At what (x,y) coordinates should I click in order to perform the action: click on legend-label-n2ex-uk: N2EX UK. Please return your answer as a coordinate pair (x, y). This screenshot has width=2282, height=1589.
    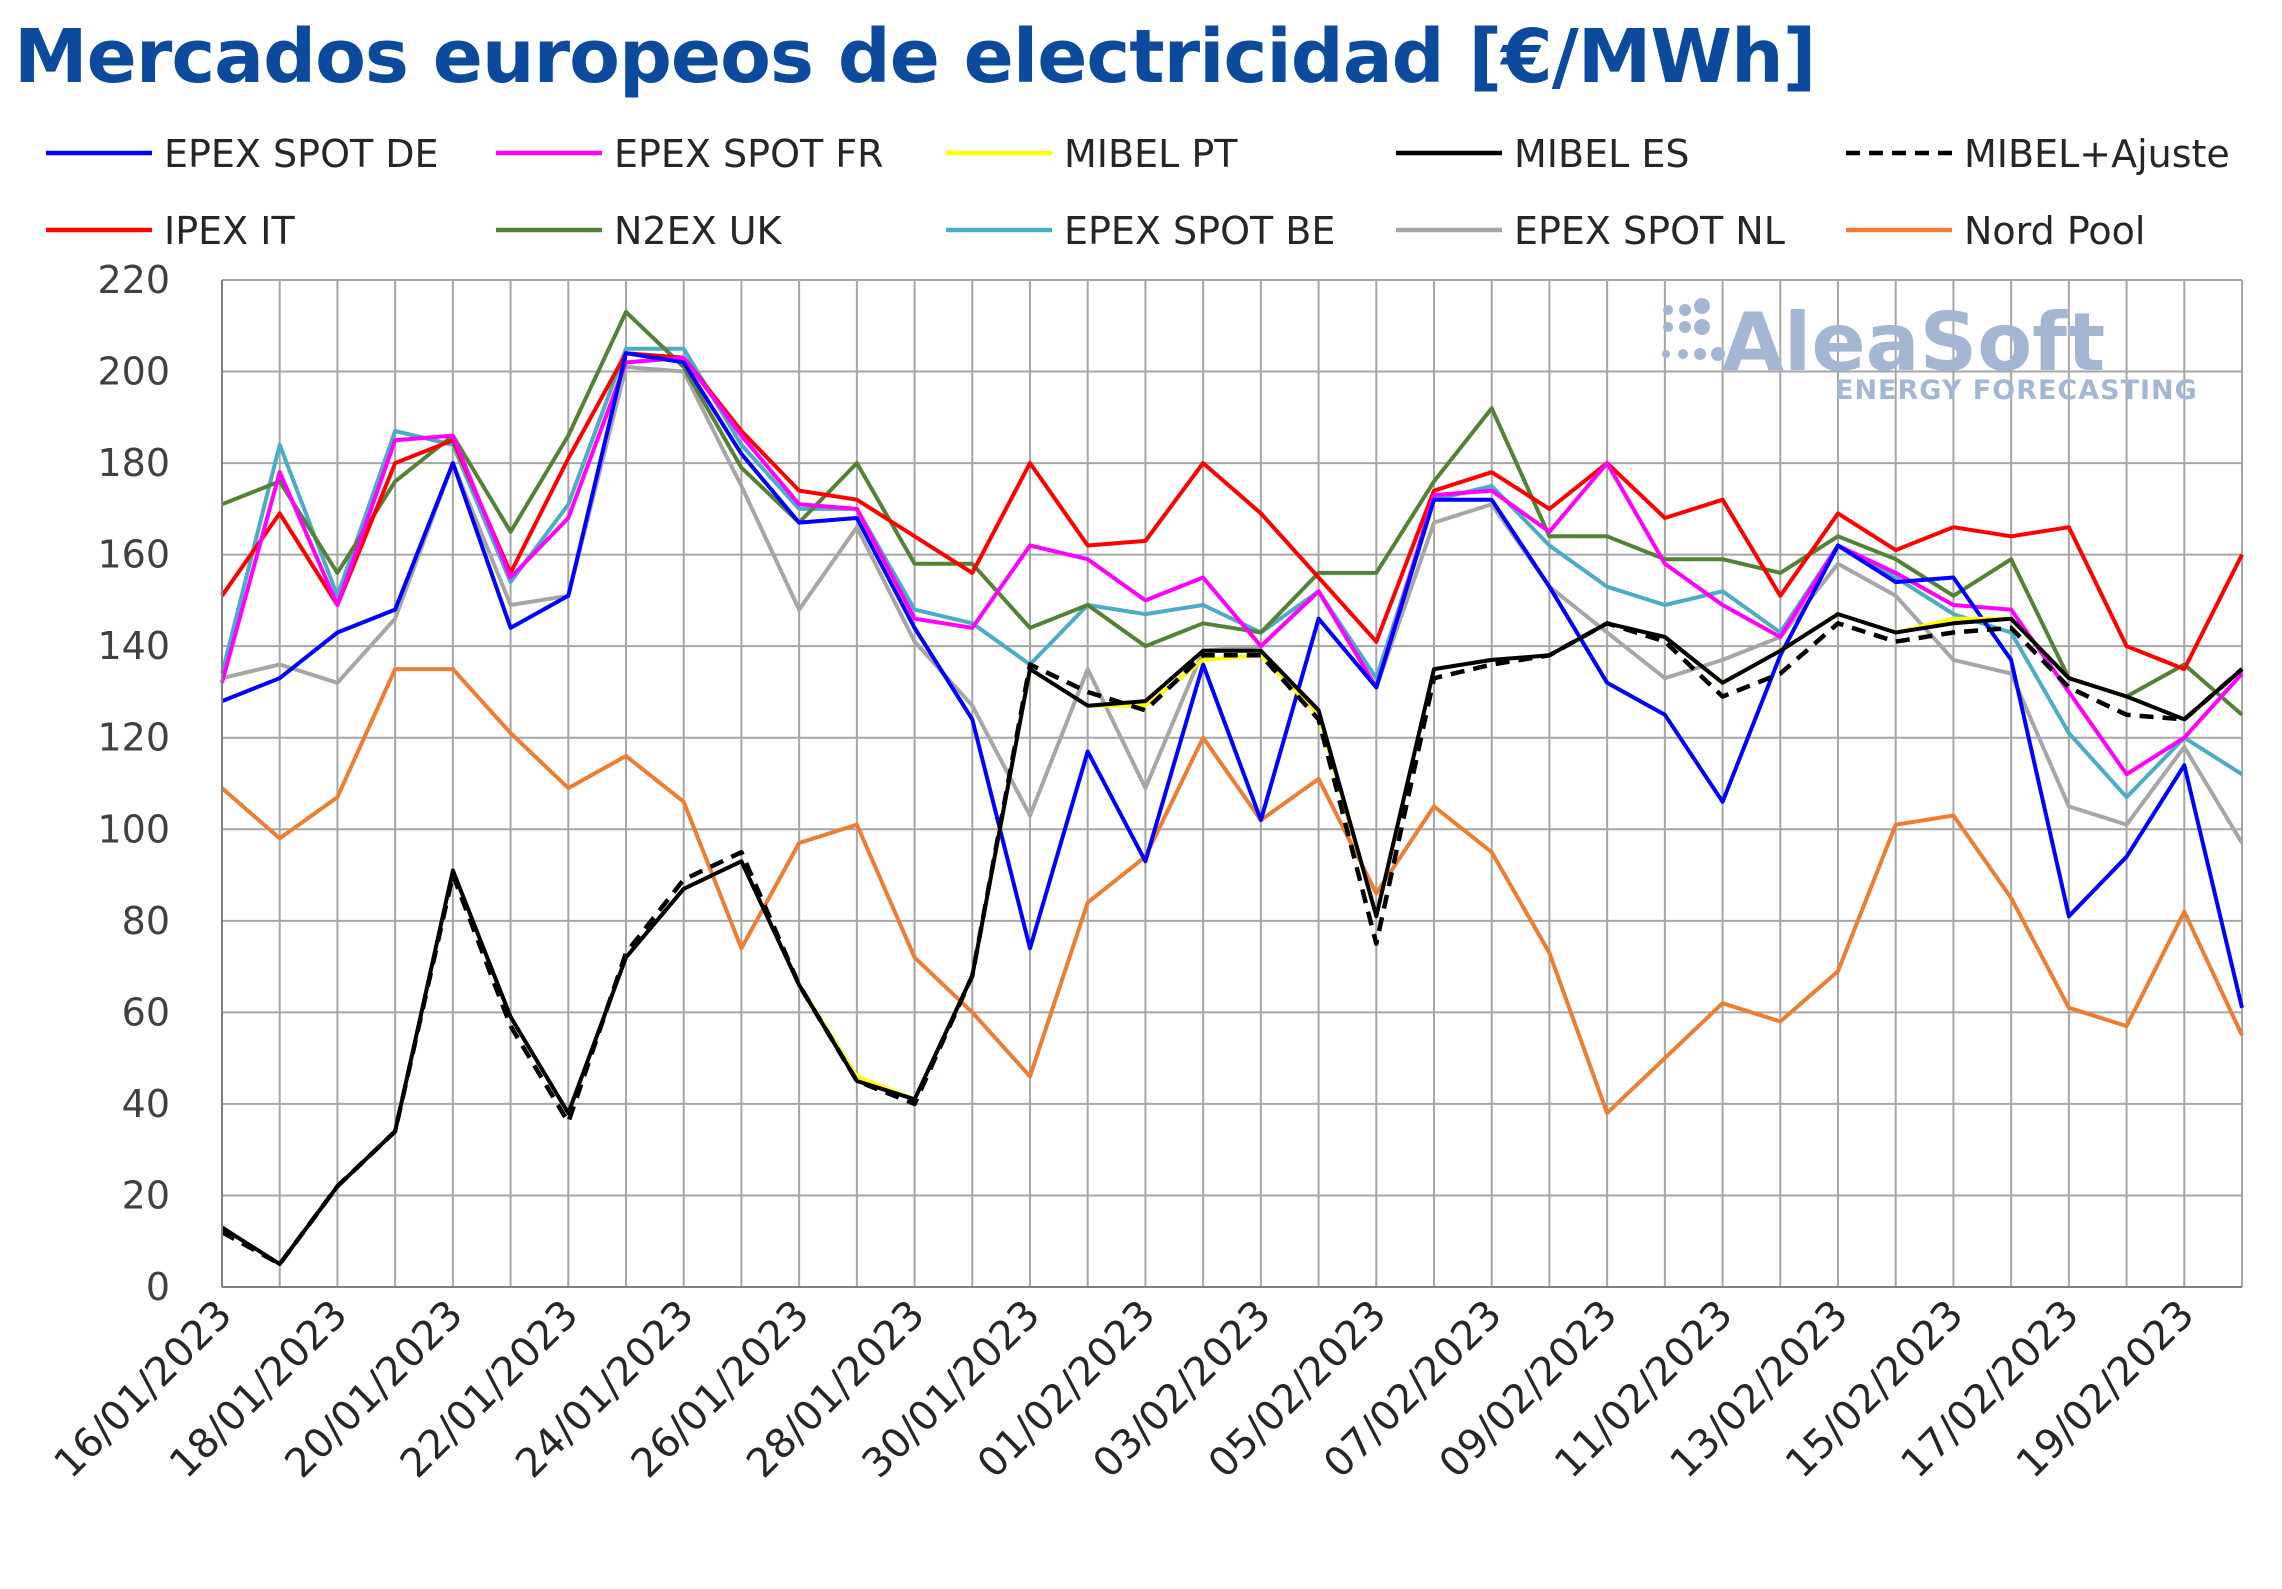
    Looking at the image, I should click on (698, 231).